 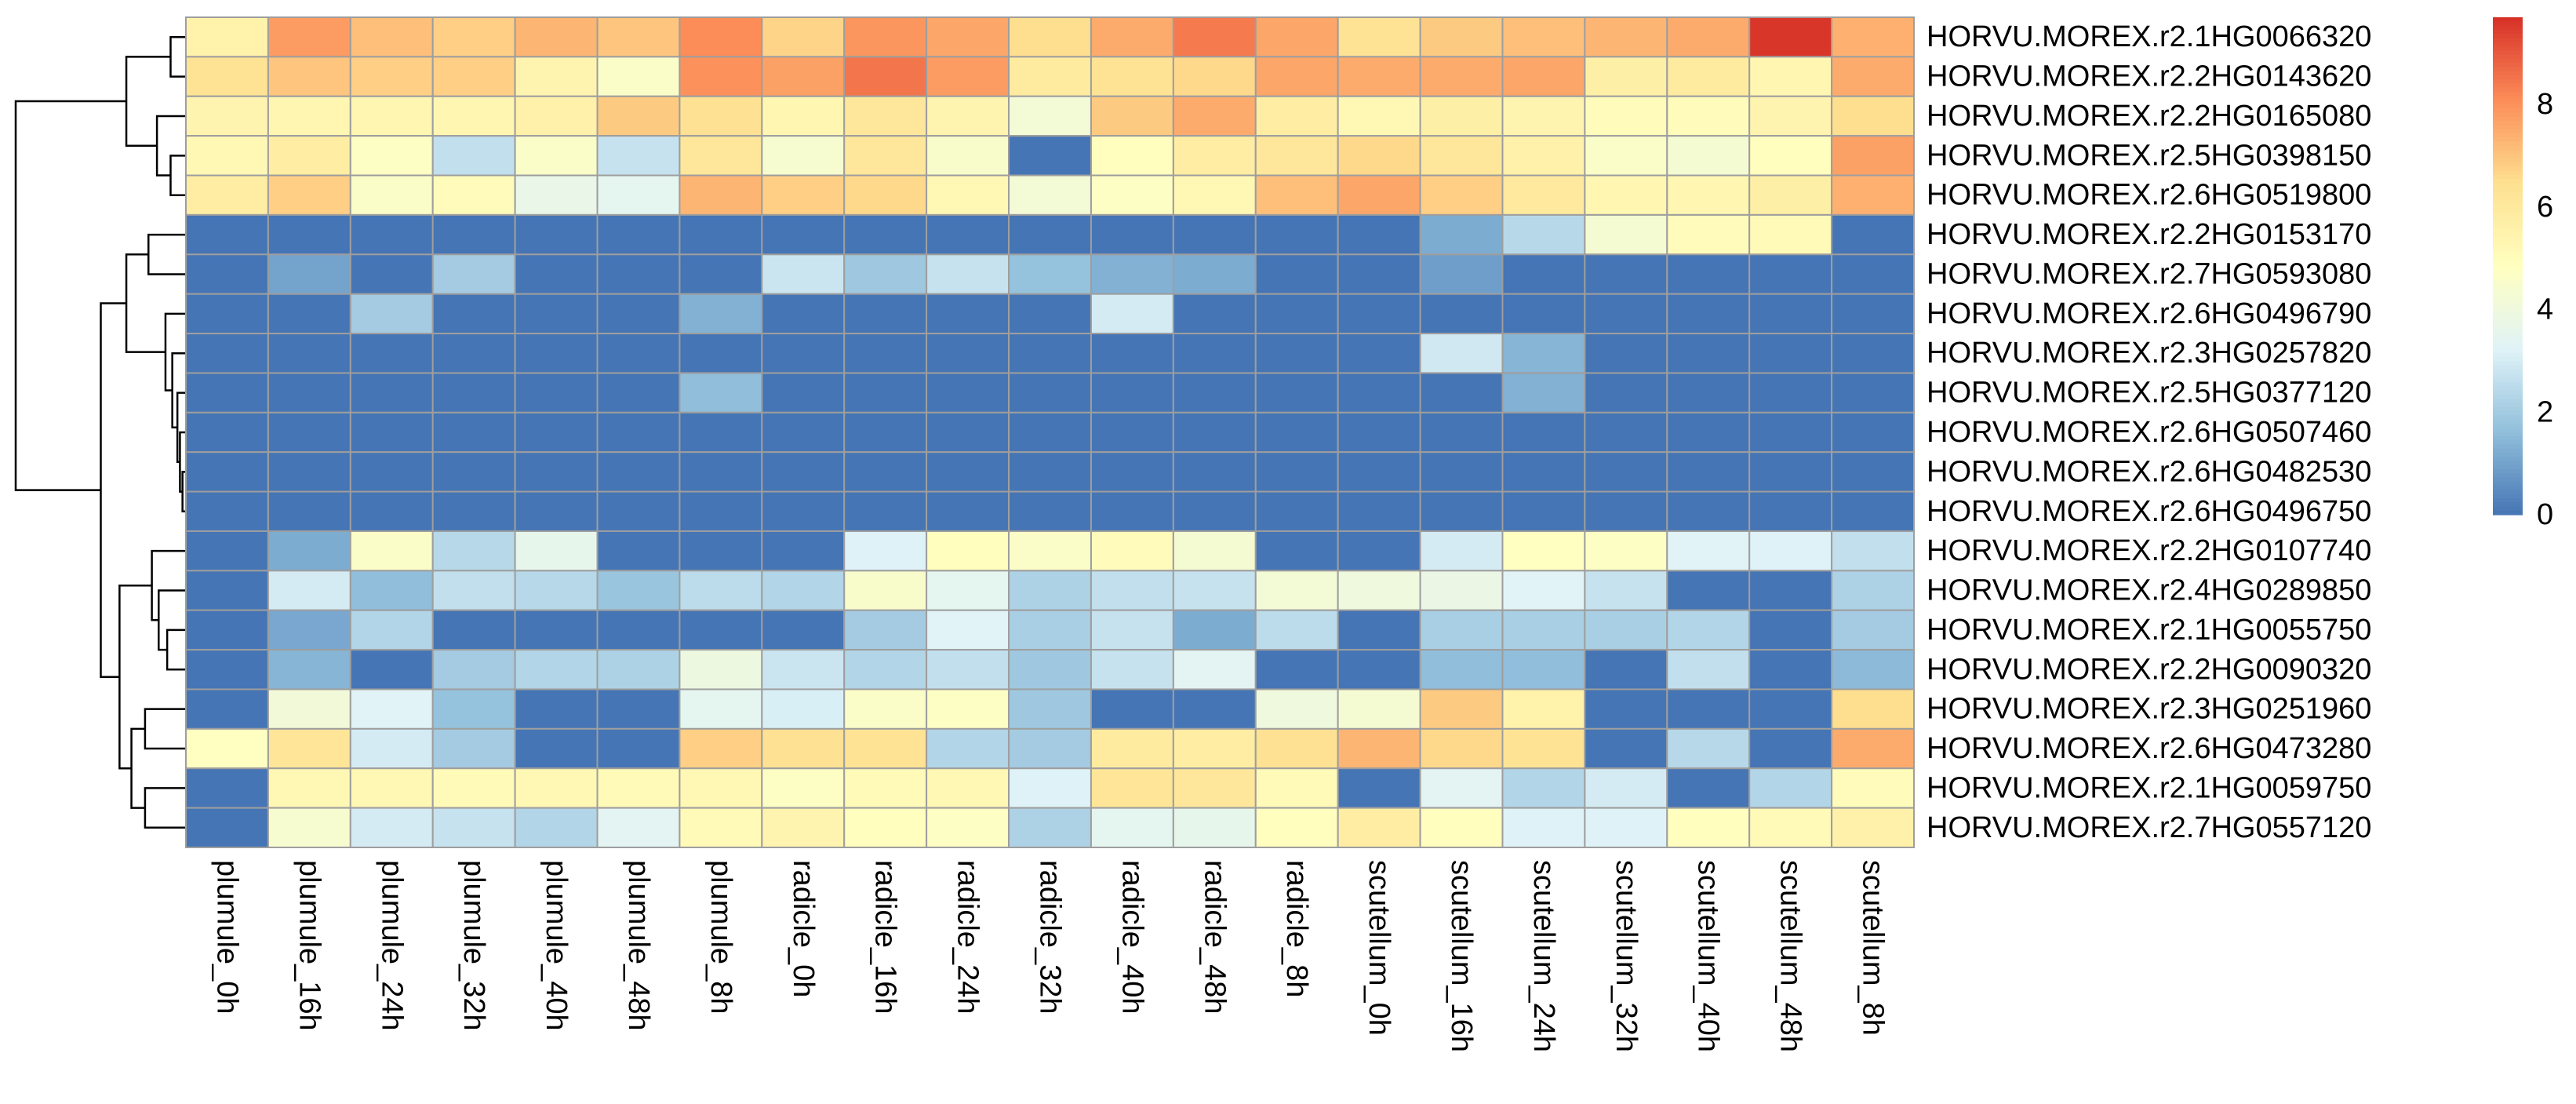 What do you see at coordinates (720, 937) in the screenshot?
I see `column-label: plumule_8h` at bounding box center [720, 937].